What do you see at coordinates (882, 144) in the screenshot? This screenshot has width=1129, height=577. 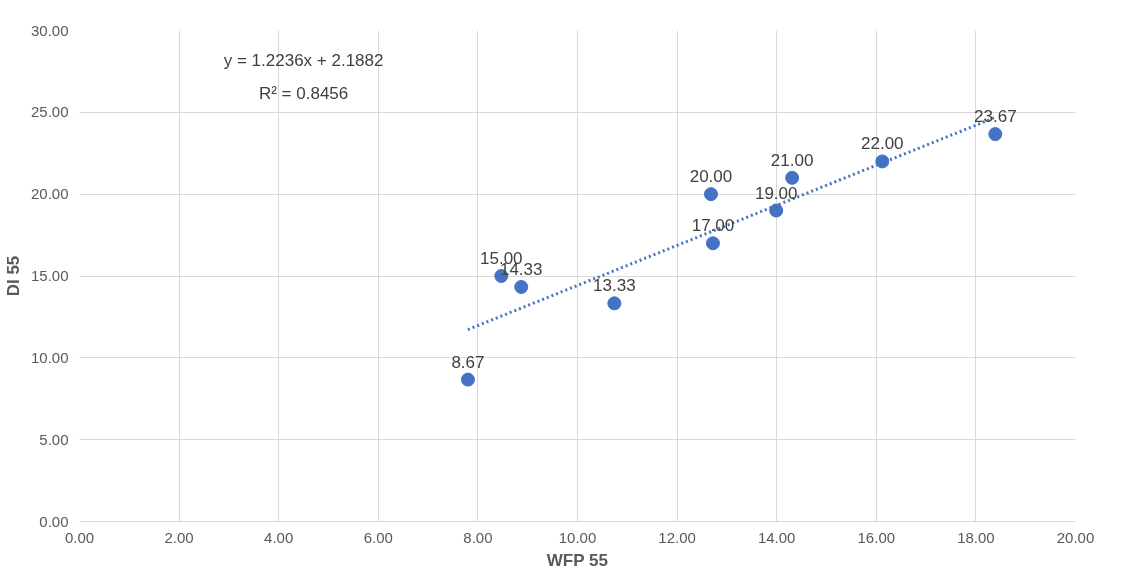 I see `data-label: 22.00` at bounding box center [882, 144].